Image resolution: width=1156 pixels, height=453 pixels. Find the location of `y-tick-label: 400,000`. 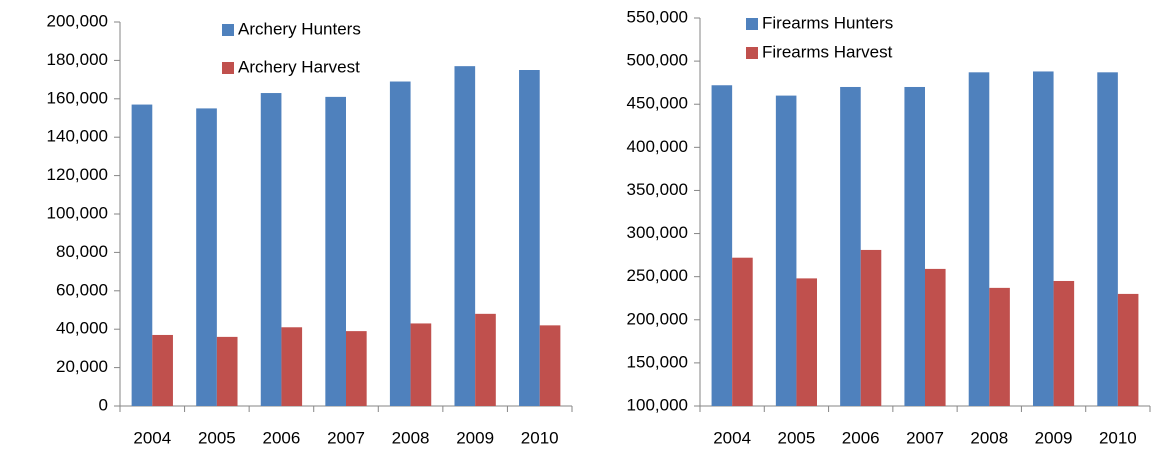

y-tick-label: 400,000 is located at coordinates (657, 146).